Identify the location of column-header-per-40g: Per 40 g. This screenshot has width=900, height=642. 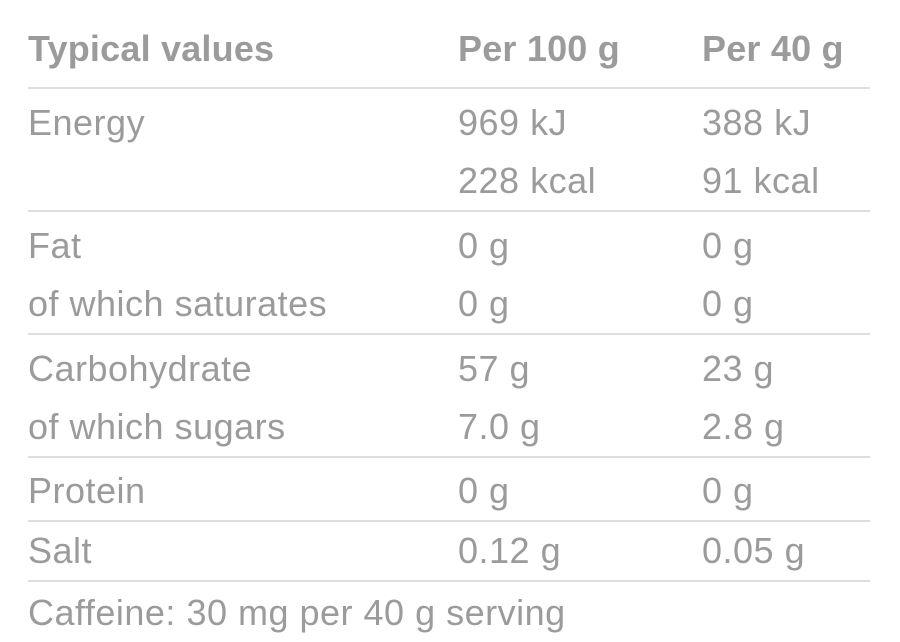
(773, 48).